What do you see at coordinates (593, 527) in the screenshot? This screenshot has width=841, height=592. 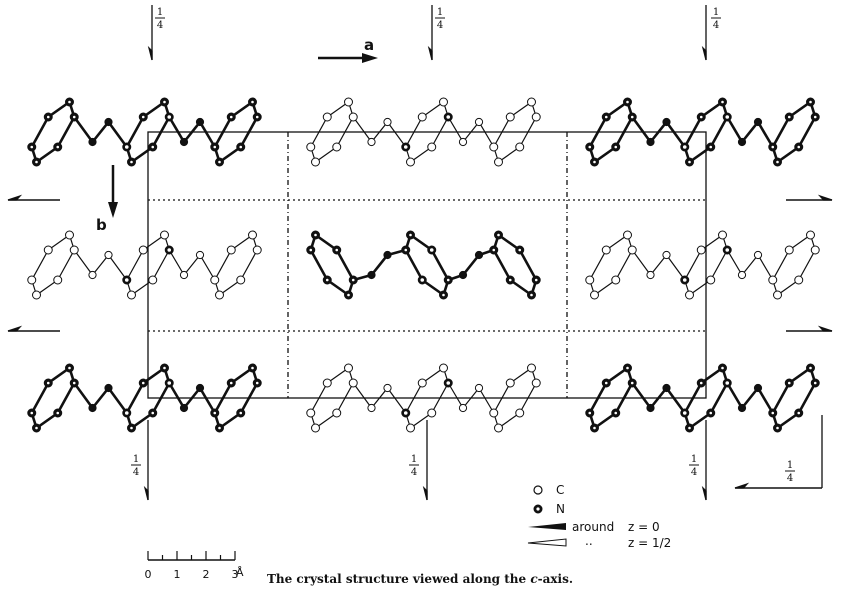 I see `legend-label: around` at bounding box center [593, 527].